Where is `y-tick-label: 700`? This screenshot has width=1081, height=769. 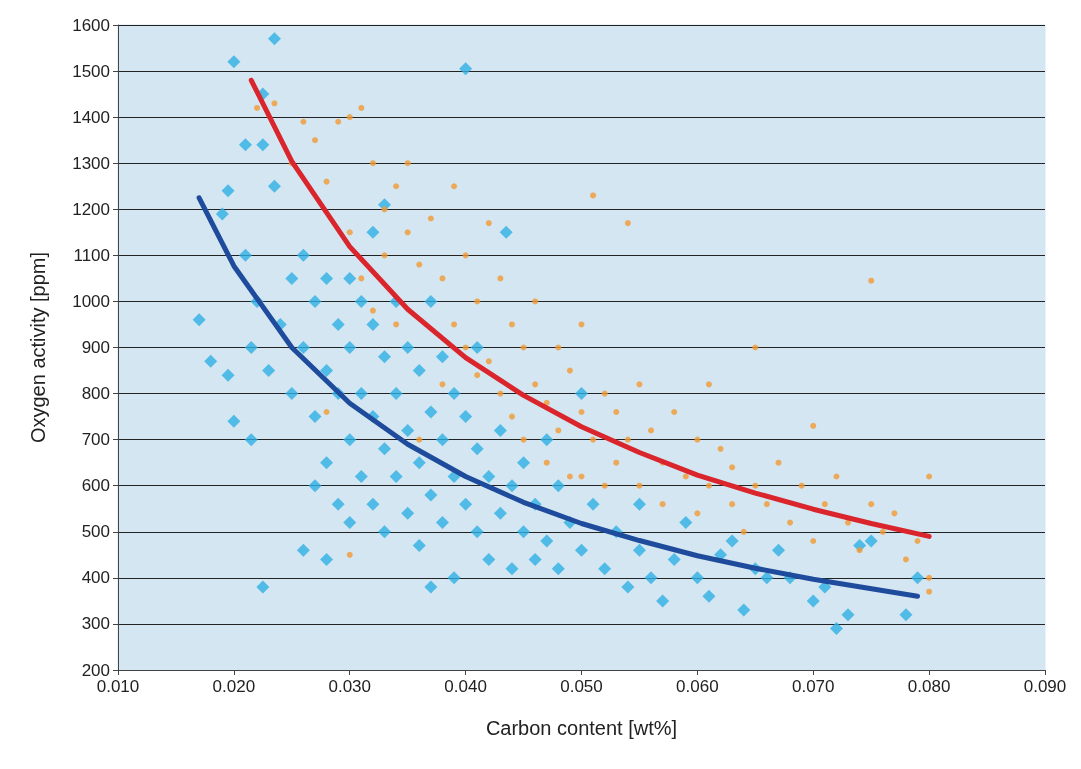
y-tick-label: 700 is located at coordinates (95, 440).